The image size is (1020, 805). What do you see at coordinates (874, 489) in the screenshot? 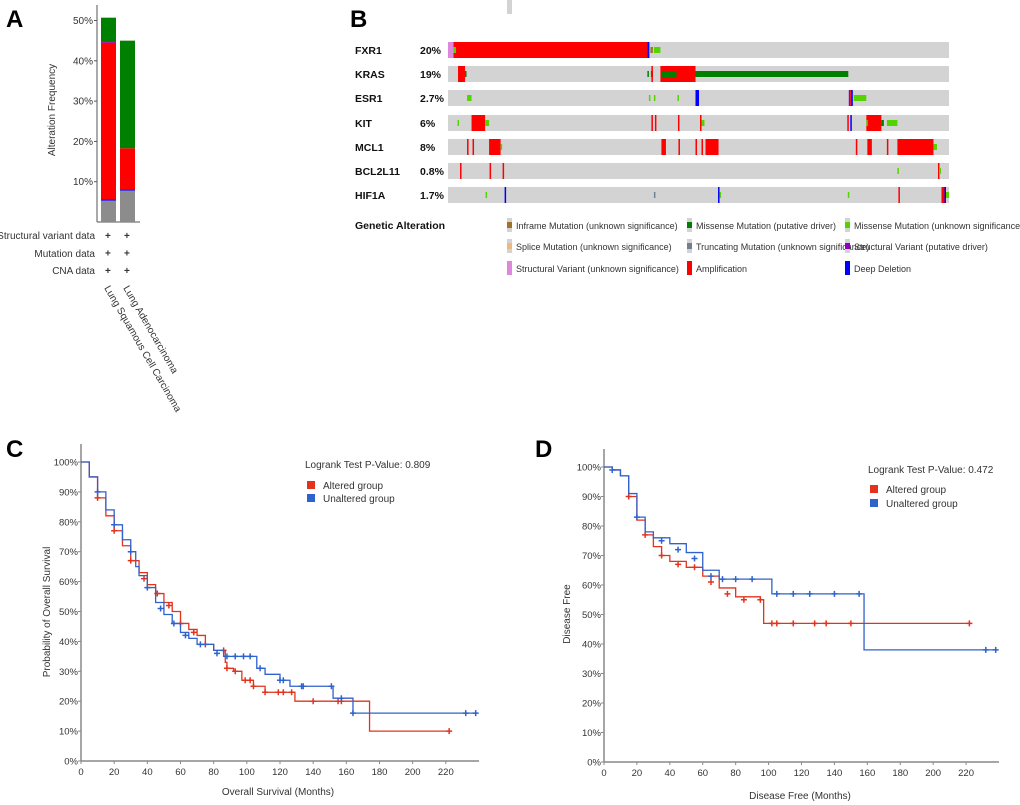
I see `d-legend-swatch-altered` at bounding box center [874, 489].